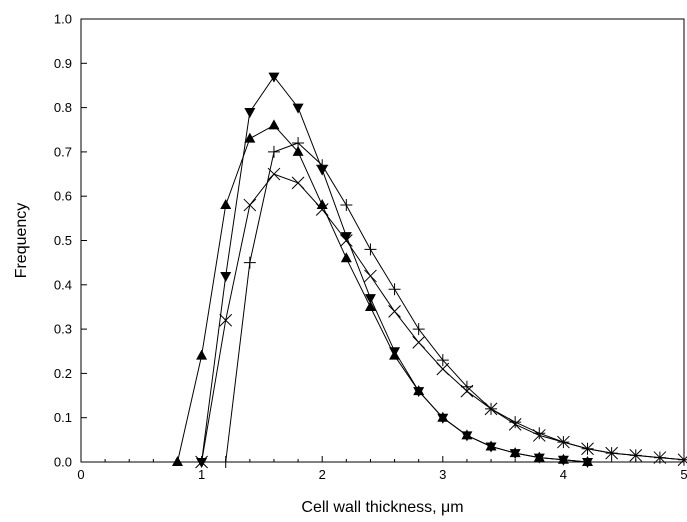 Image resolution: width=687 pixels, height=522 pixels. I want to click on y-tick-label: 0.6, so click(63, 196).